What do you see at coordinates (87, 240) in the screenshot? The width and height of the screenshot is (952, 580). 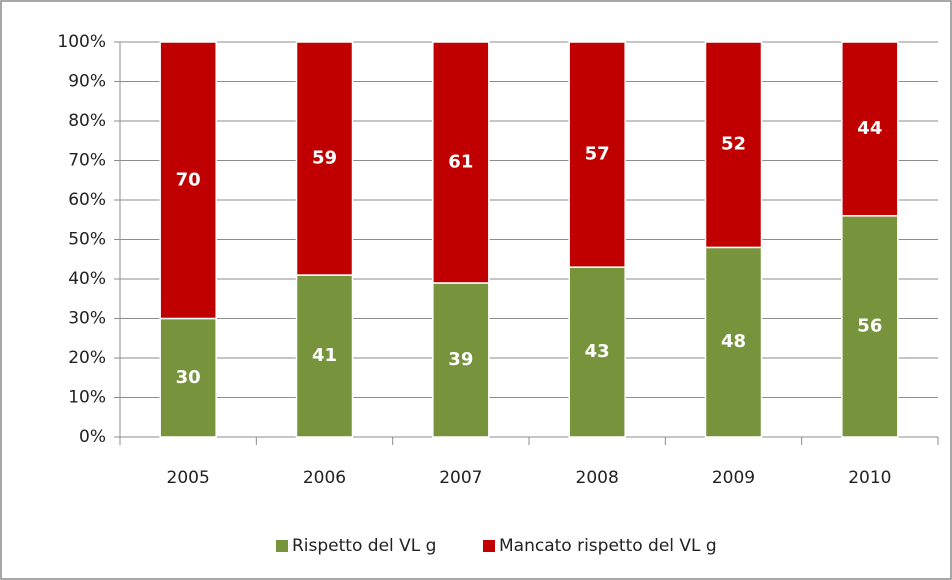 I see `y-tick-label: 50%` at bounding box center [87, 240].